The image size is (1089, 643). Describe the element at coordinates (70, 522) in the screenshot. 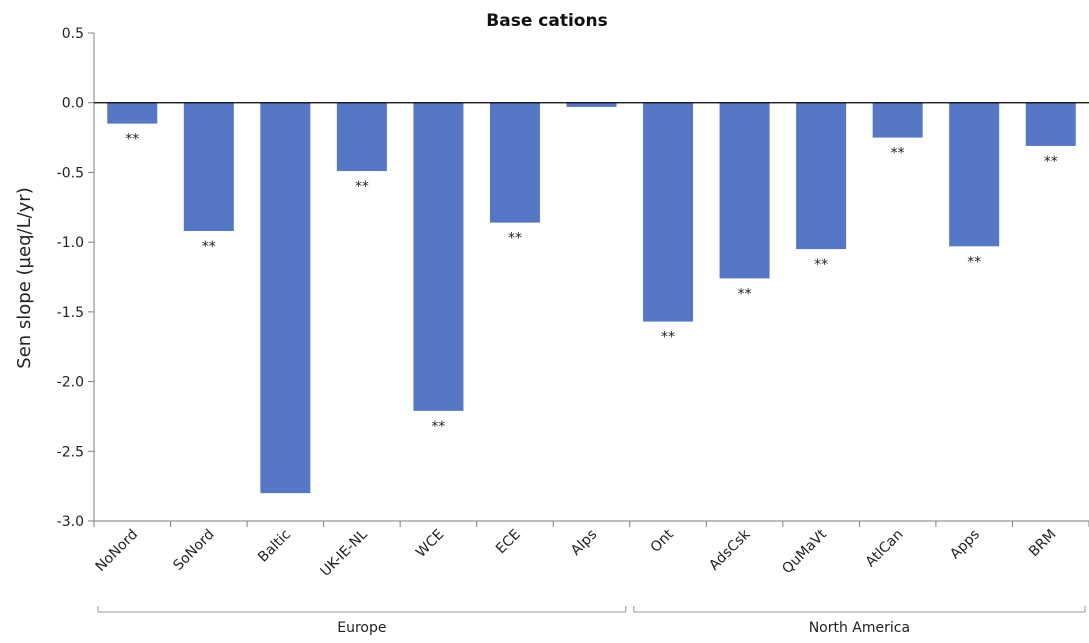

I see `y-tick-label: -3.0` at that location.